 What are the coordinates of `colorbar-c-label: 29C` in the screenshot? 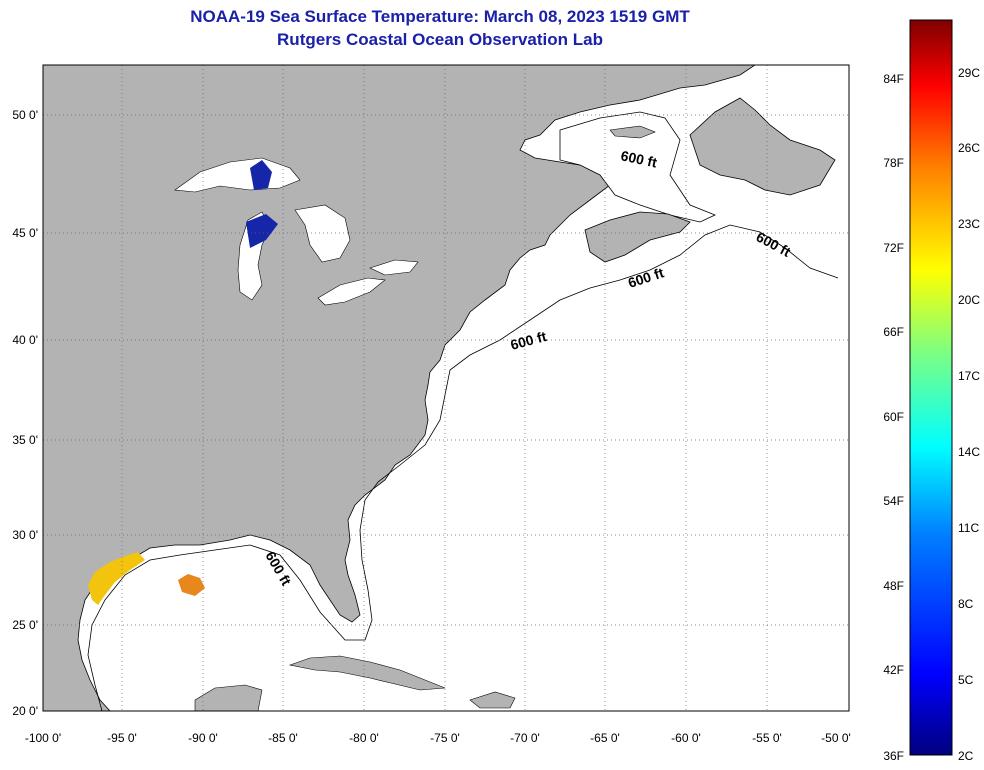 It's located at (969, 73).